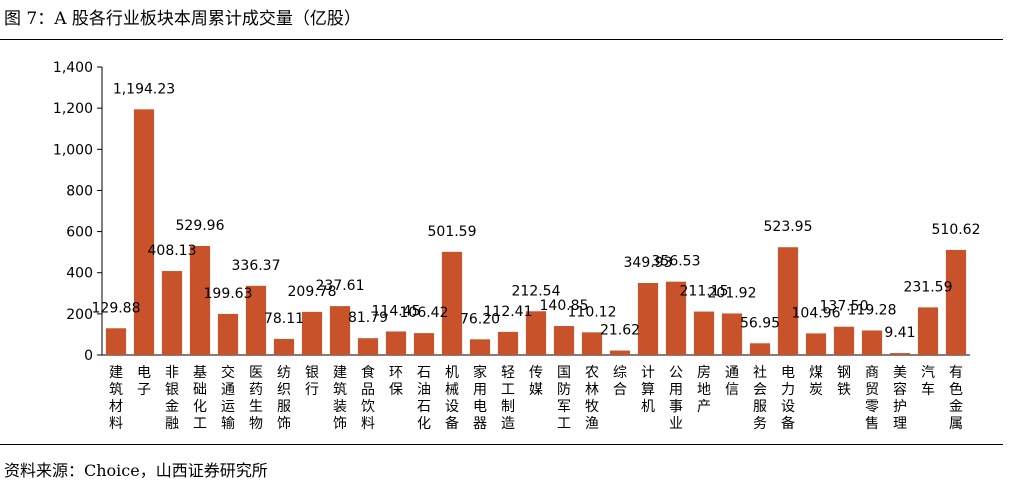 This screenshot has width=1018, height=486. What do you see at coordinates (79, 315) in the screenshot?
I see `y-tick-label: 200` at bounding box center [79, 315].